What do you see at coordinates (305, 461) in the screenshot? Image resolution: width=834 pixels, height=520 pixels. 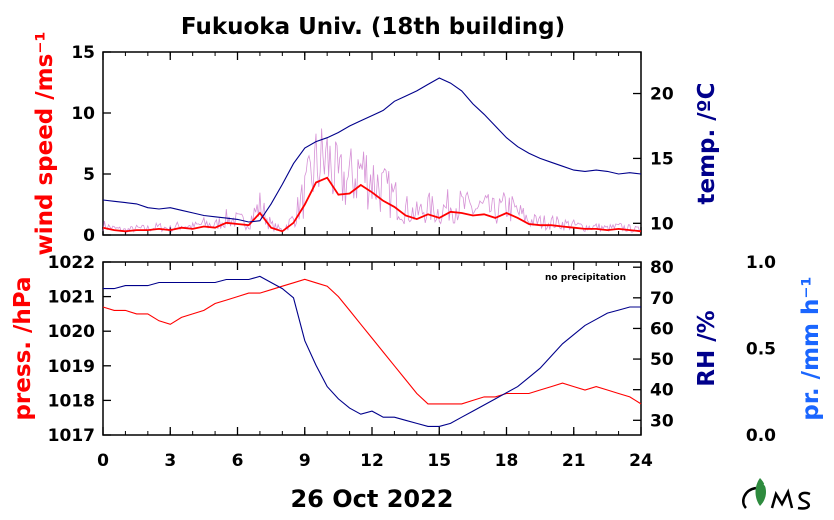 I see `x-tick-label: 9` at bounding box center [305, 461].